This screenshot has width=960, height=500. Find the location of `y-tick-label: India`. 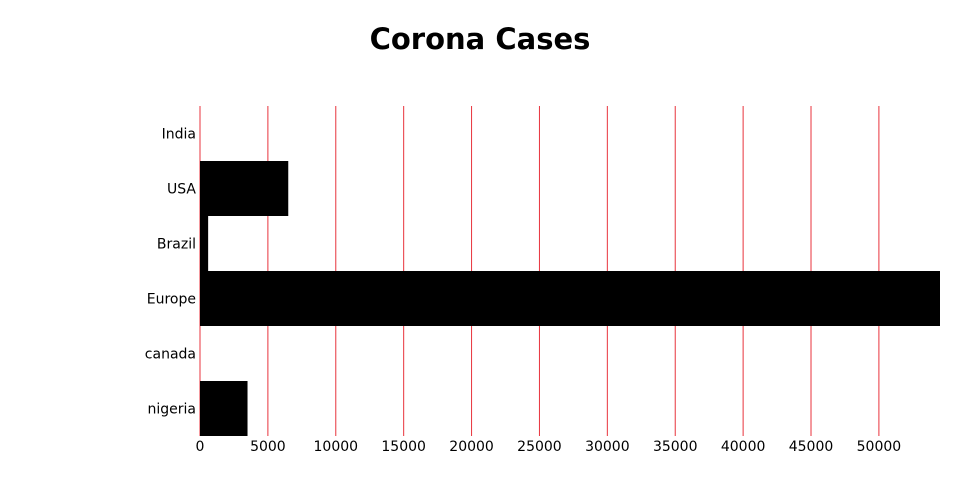

y-tick-label: India is located at coordinates (179, 135).